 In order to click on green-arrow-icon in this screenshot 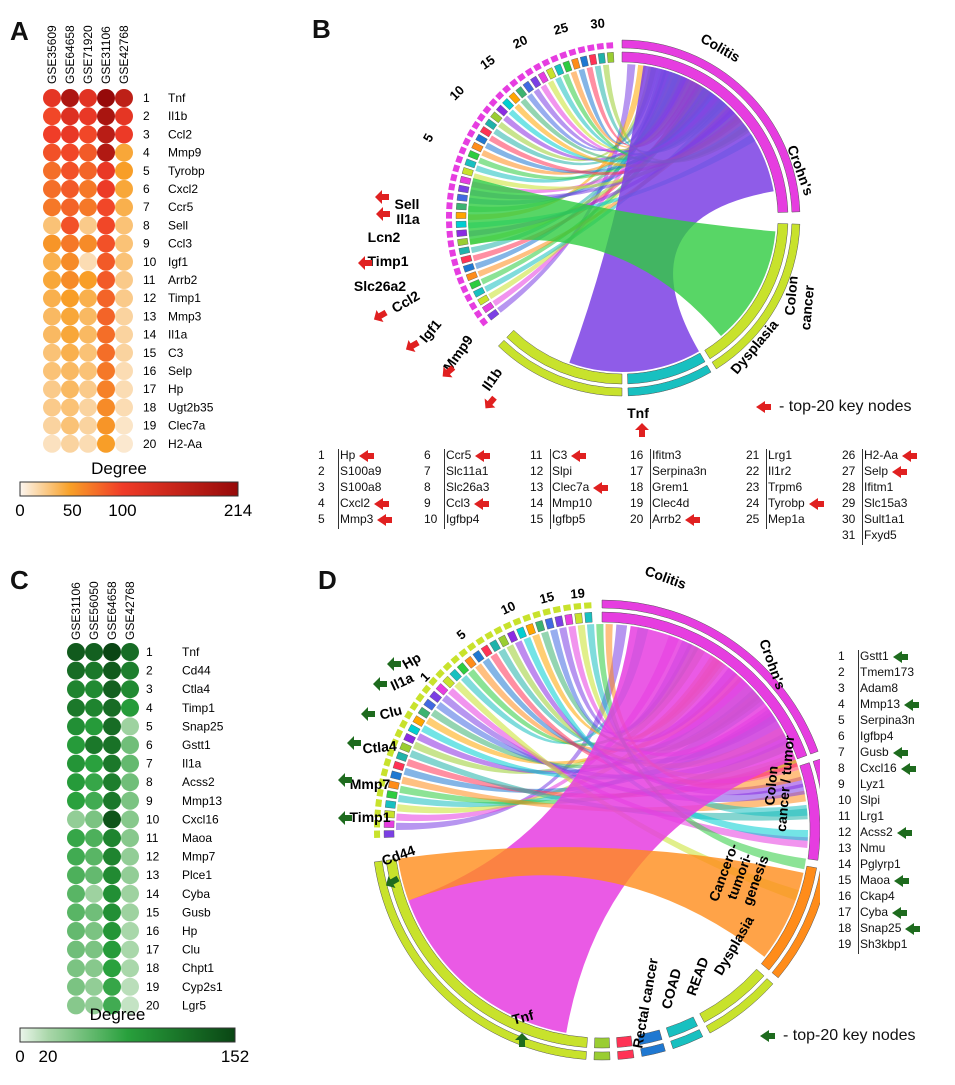, I will do `click(900, 912)`.